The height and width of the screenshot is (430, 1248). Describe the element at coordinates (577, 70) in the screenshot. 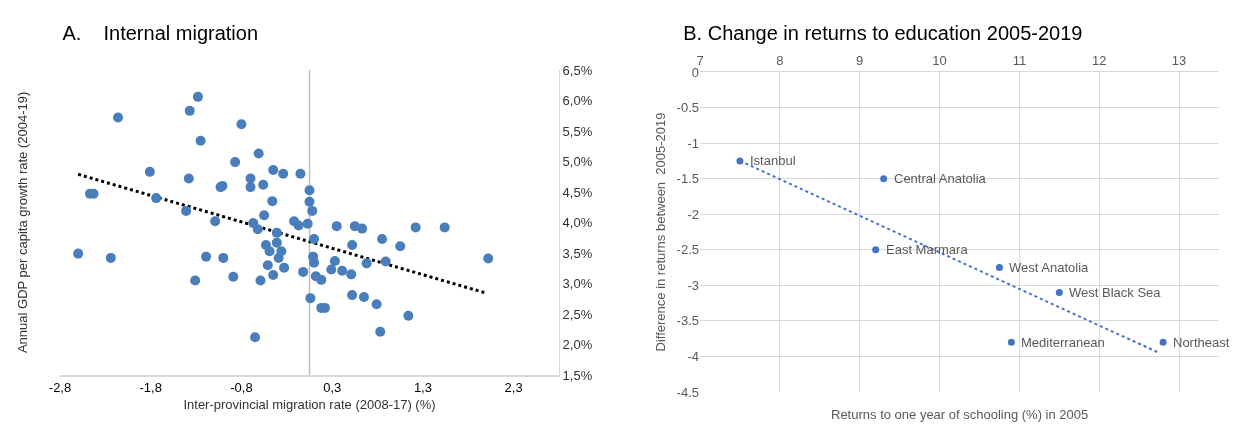

I see `y-tick-label: 6,5%` at that location.